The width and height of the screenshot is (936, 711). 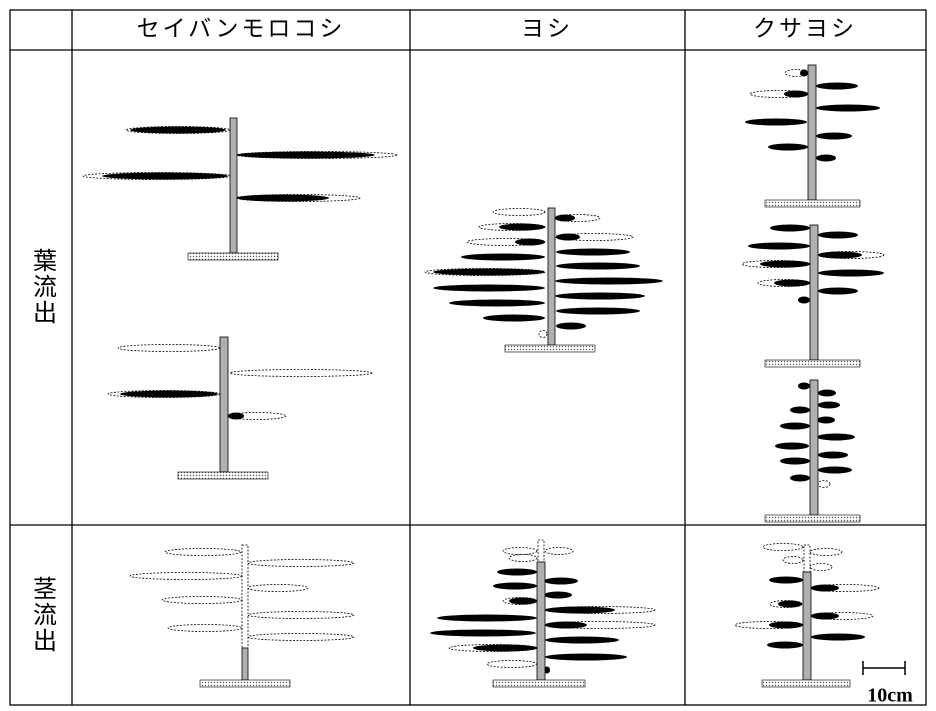 I want to click on scale-label: 10cm, so click(x=890, y=696).